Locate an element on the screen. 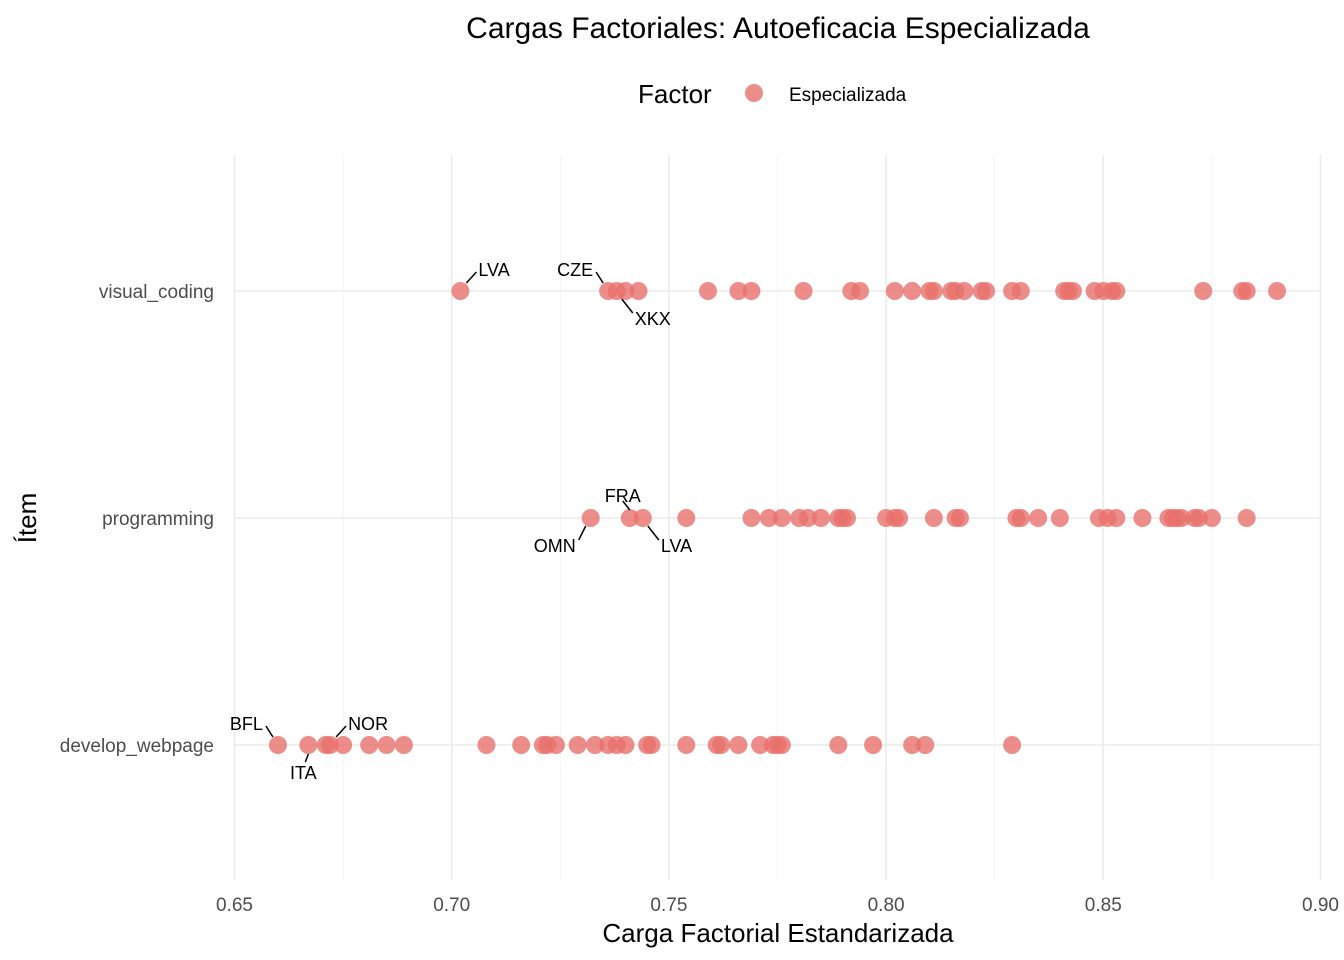 The image size is (1344, 960). legend-swatch-especializada is located at coordinates (754, 93).